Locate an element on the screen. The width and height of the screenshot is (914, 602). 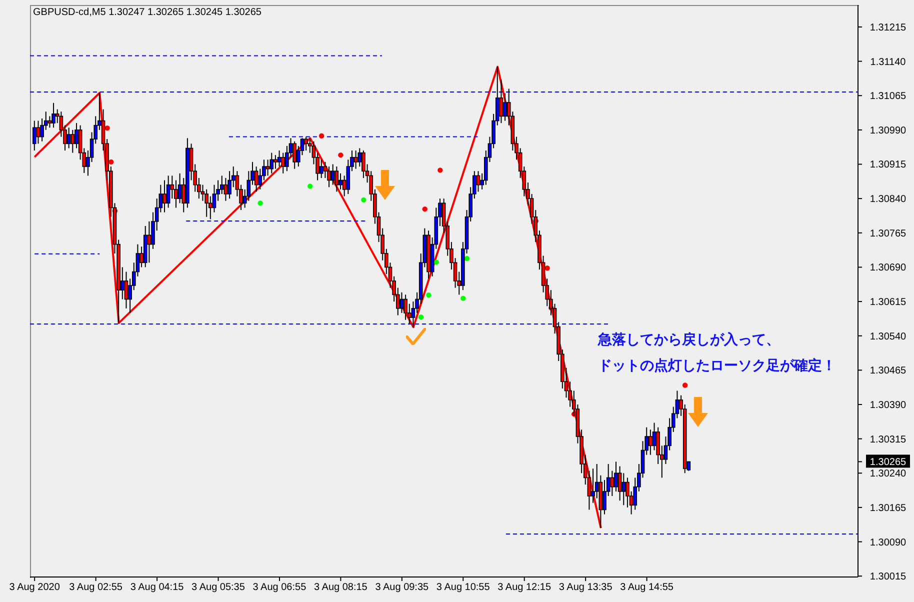
x-tick-label: 3 Aug 08:15 is located at coordinates (341, 588).